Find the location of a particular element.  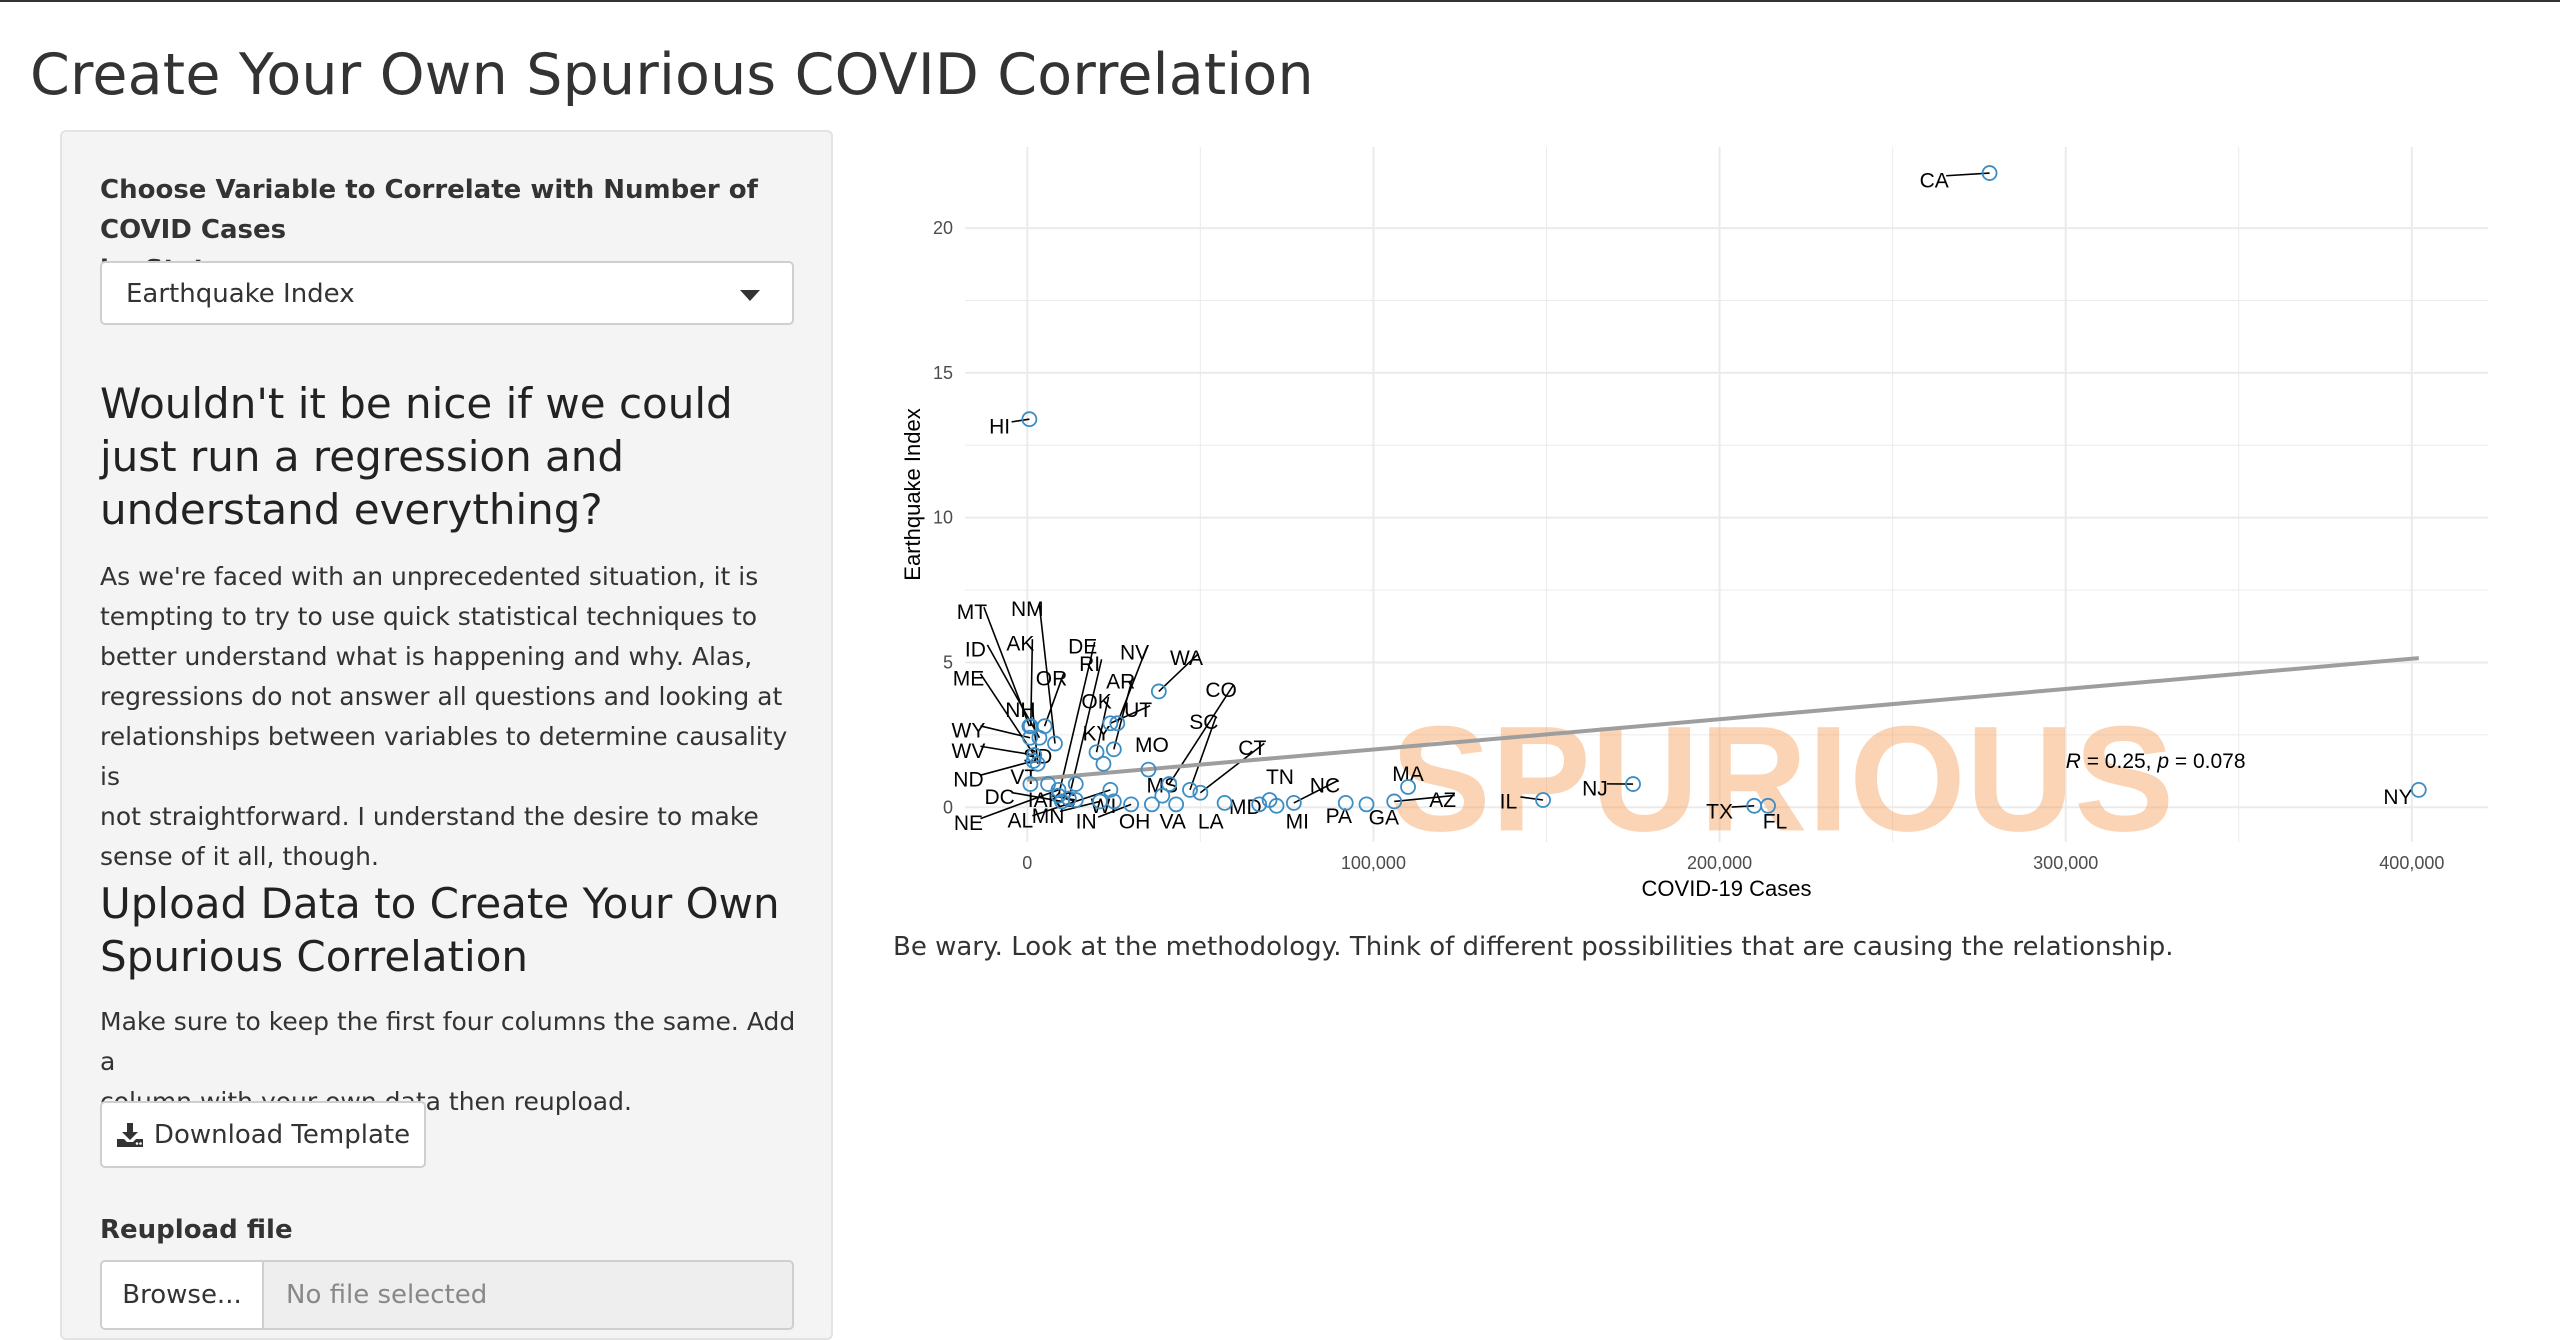

point-label: AZ is located at coordinates (1442, 800).